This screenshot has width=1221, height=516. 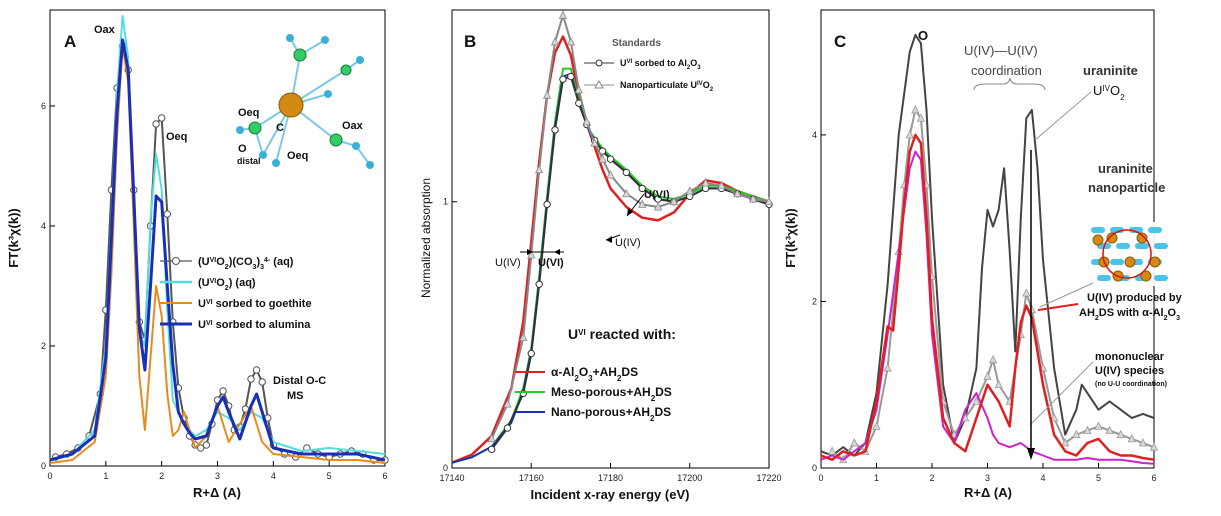 What do you see at coordinates (1006, 70) in the screenshot?
I see `annotation-uu-sub: coordination` at bounding box center [1006, 70].